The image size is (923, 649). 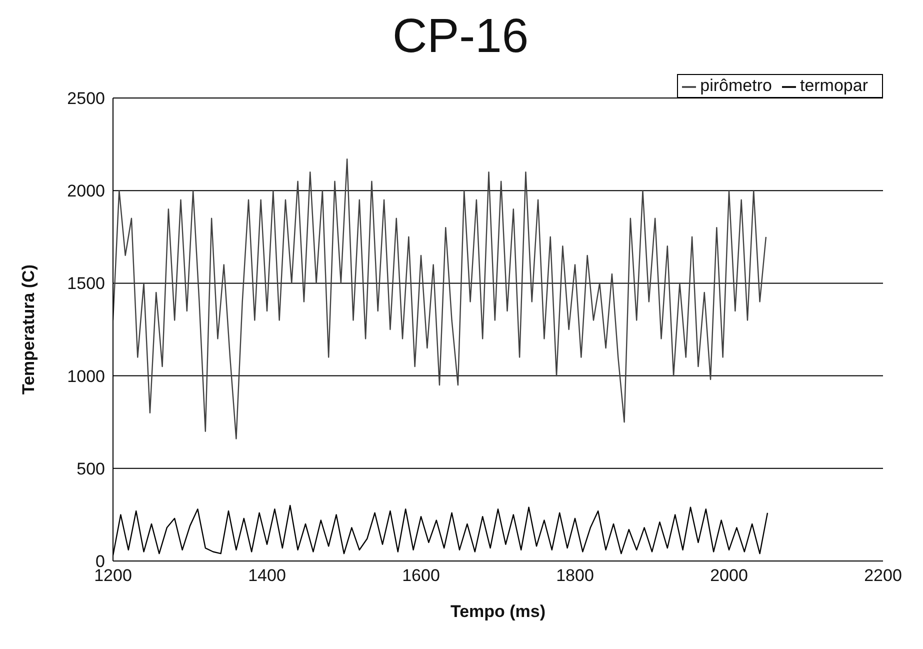 What do you see at coordinates (460, 37) in the screenshot?
I see `chart-title: CP-16` at bounding box center [460, 37].